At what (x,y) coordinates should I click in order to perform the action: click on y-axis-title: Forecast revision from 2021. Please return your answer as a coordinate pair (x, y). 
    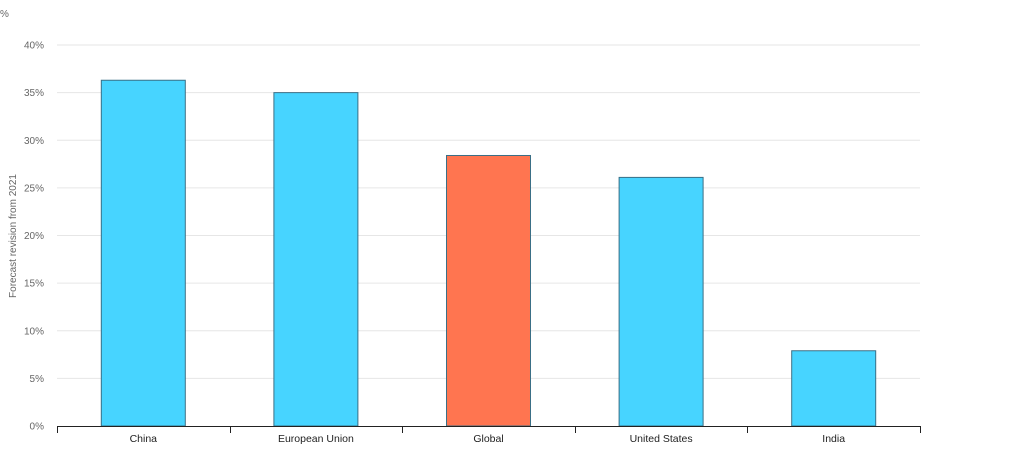
    Looking at the image, I should click on (13, 236).